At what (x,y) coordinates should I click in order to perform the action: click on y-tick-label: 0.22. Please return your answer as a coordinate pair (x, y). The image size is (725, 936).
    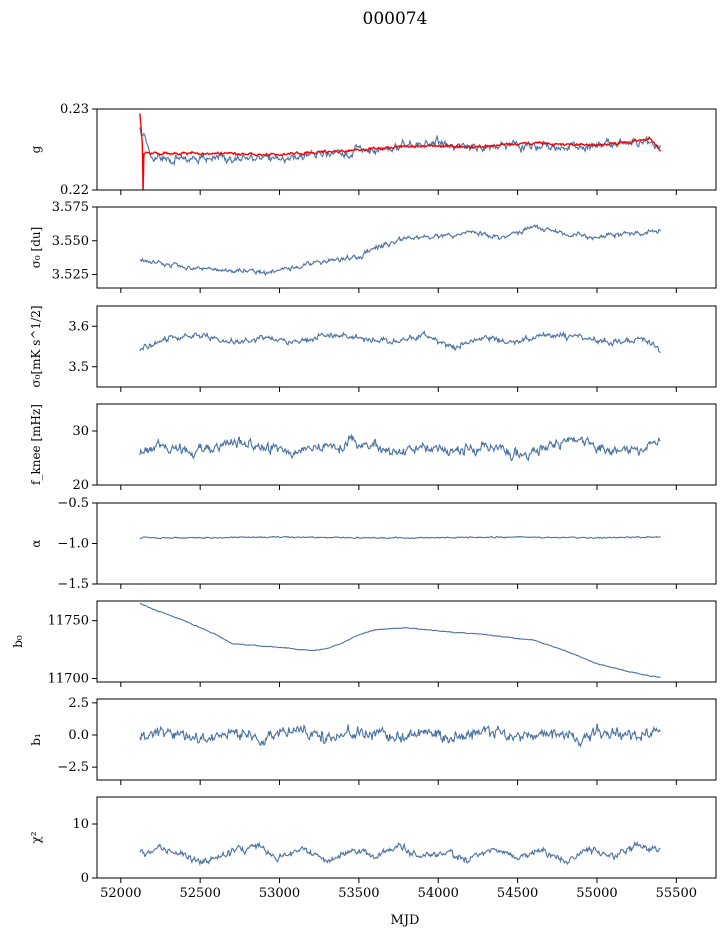
    Looking at the image, I should click on (74, 190).